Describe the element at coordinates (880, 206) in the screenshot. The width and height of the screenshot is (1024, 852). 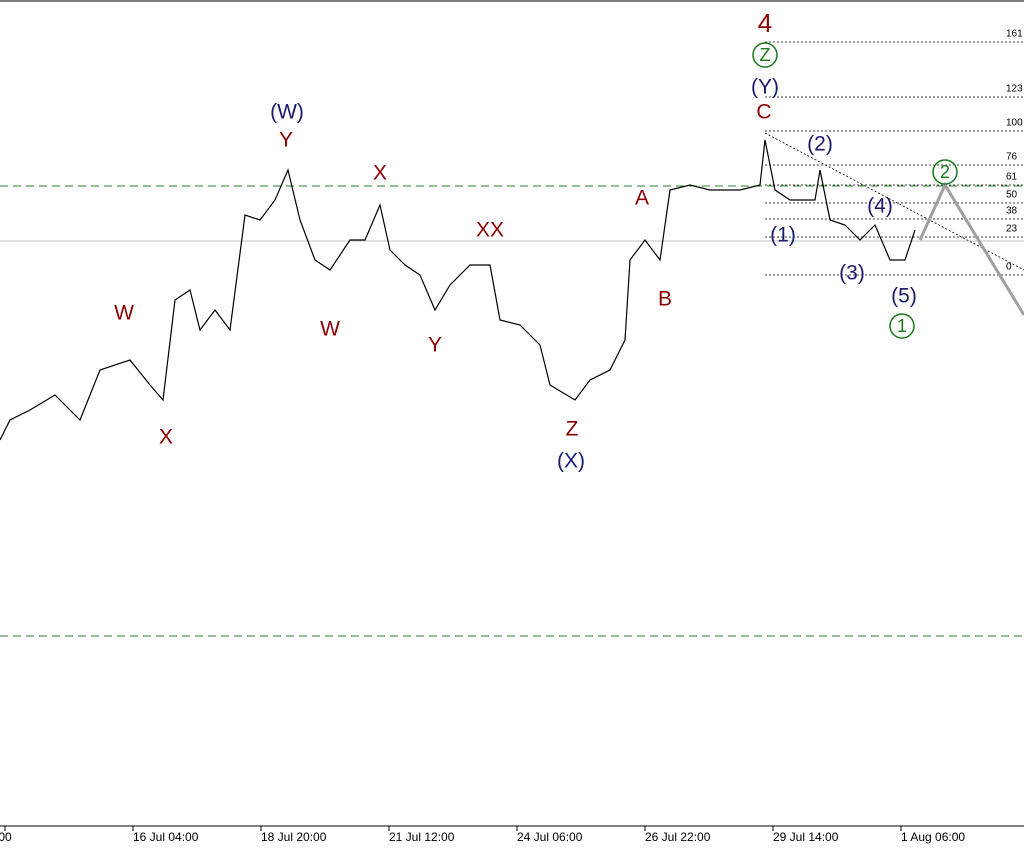
I see `wave-label: (4)` at that location.